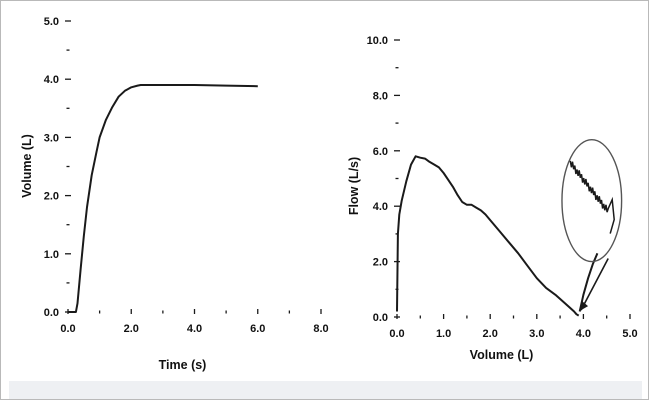 This screenshot has width=649, height=400. I want to click on right-x-tick-label: 0.0, so click(396, 334).